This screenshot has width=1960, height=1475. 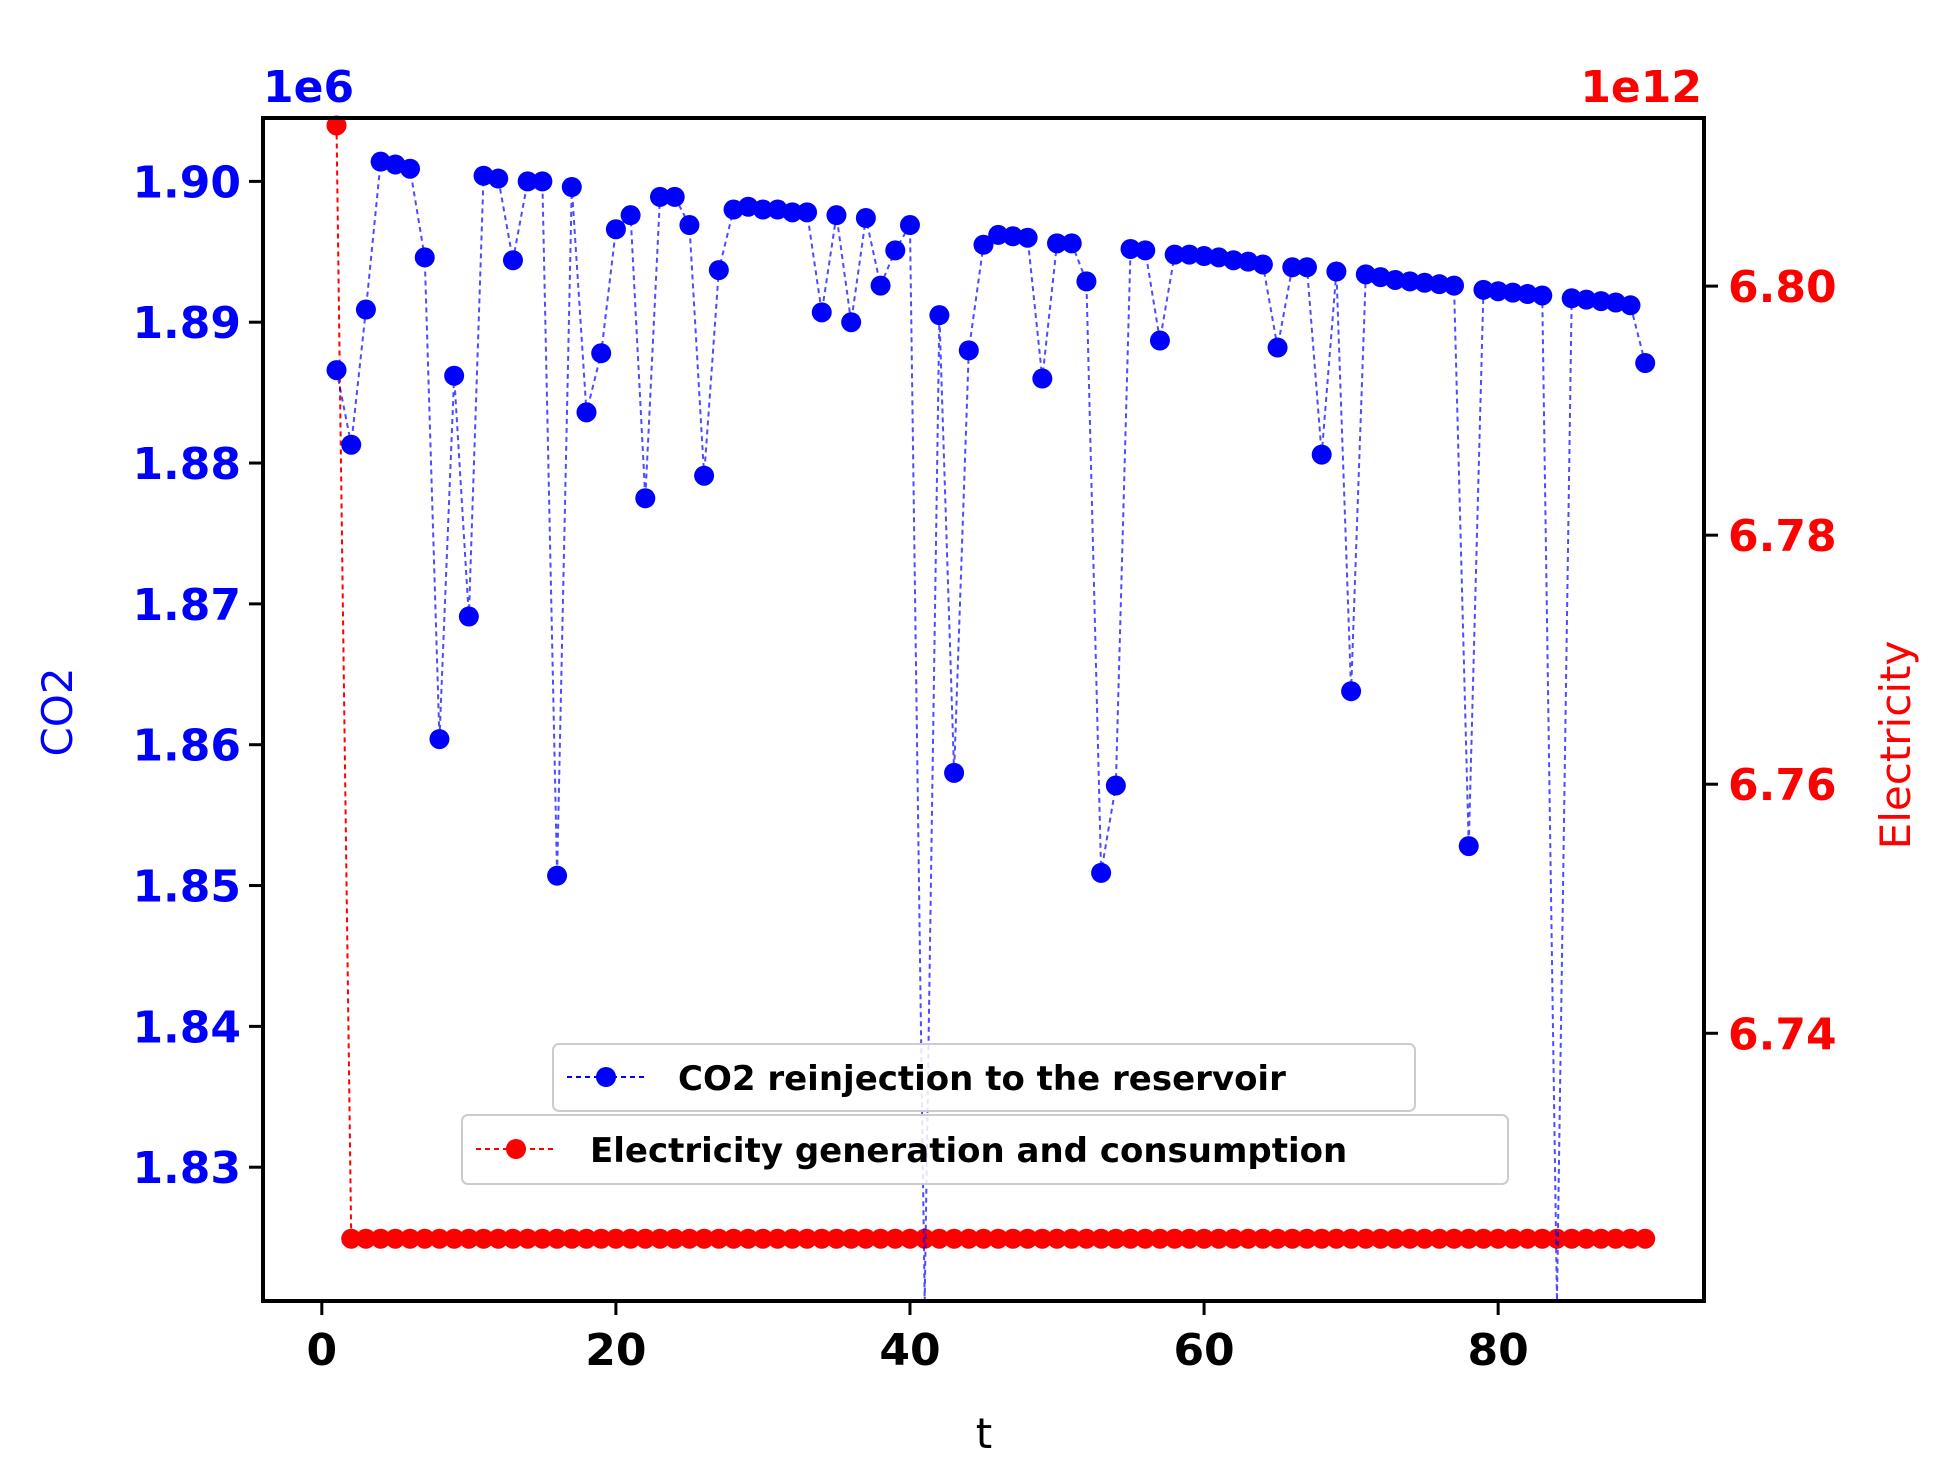 I want to click on left-tick-label: 1.83, so click(x=186, y=1168).